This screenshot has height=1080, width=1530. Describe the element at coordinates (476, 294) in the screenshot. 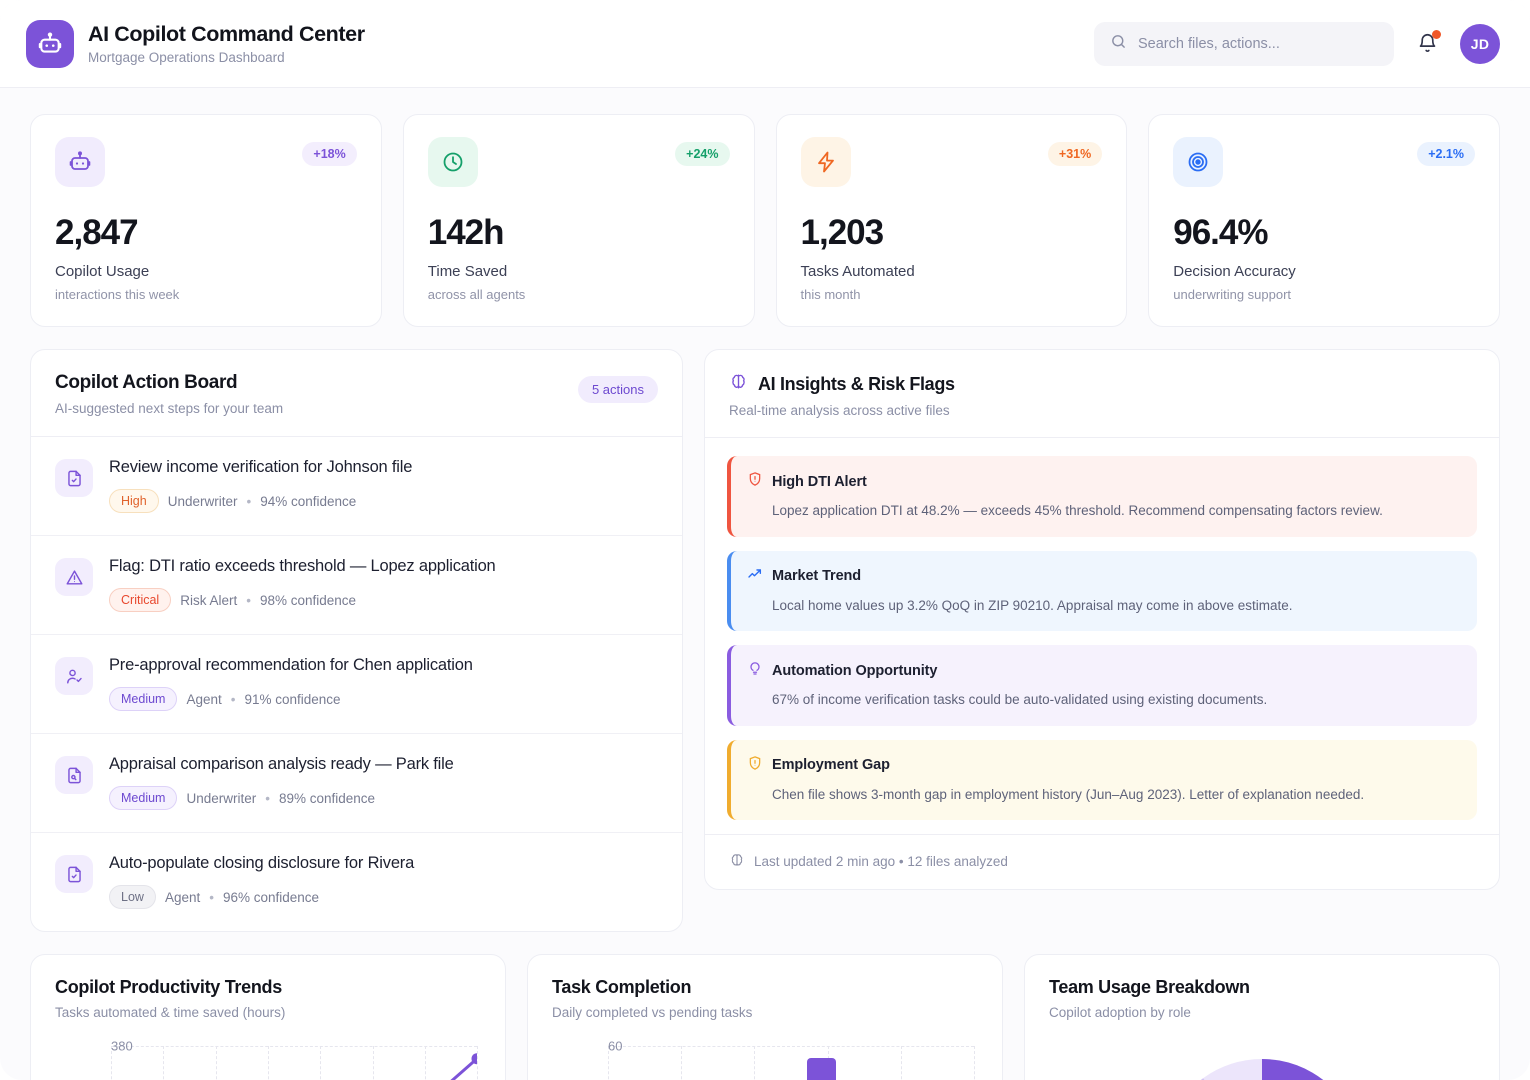

I see `kpi-sublabel: across all agents` at that location.